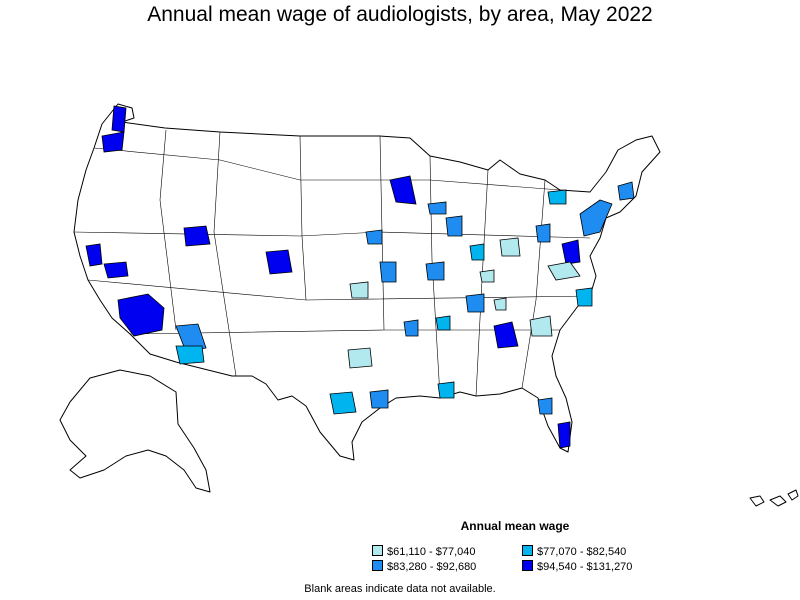 The image size is (800, 600). What do you see at coordinates (487, 276) in the screenshot?
I see `area-tennessee` at bounding box center [487, 276].